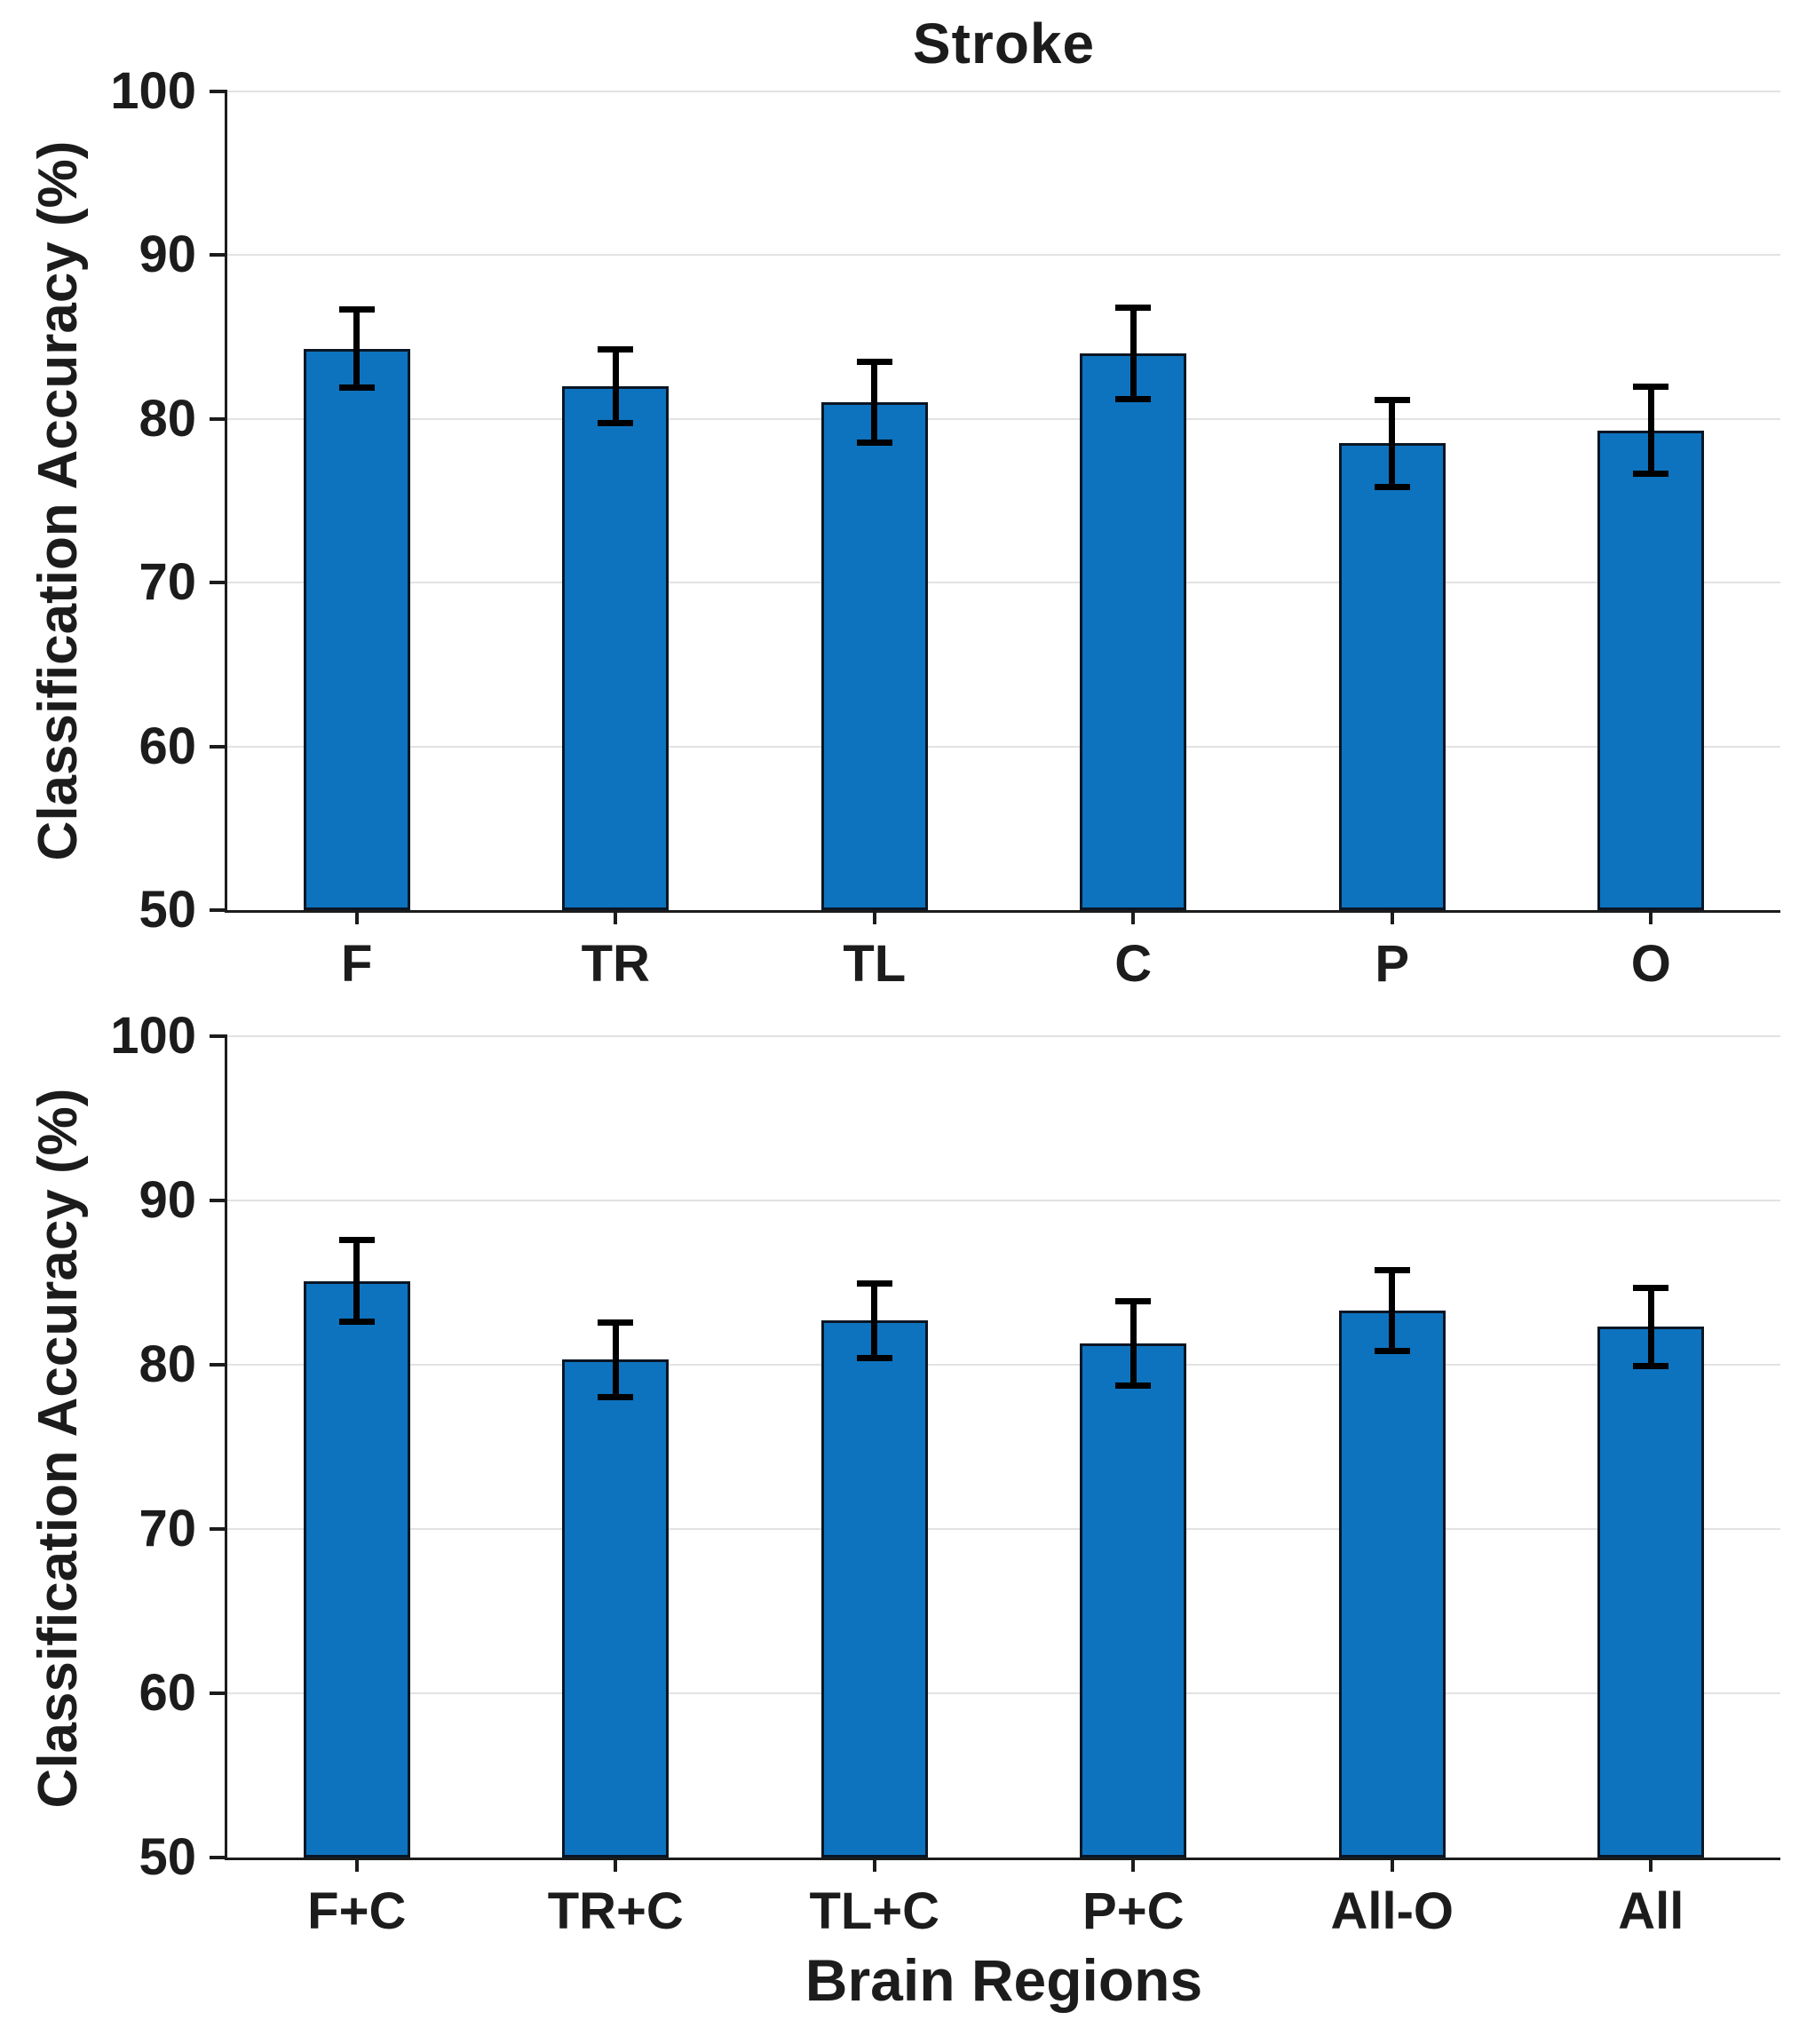 Image resolution: width=1815 pixels, height=2044 pixels. I want to click on error-bar-cap-top-TL, so click(874, 362).